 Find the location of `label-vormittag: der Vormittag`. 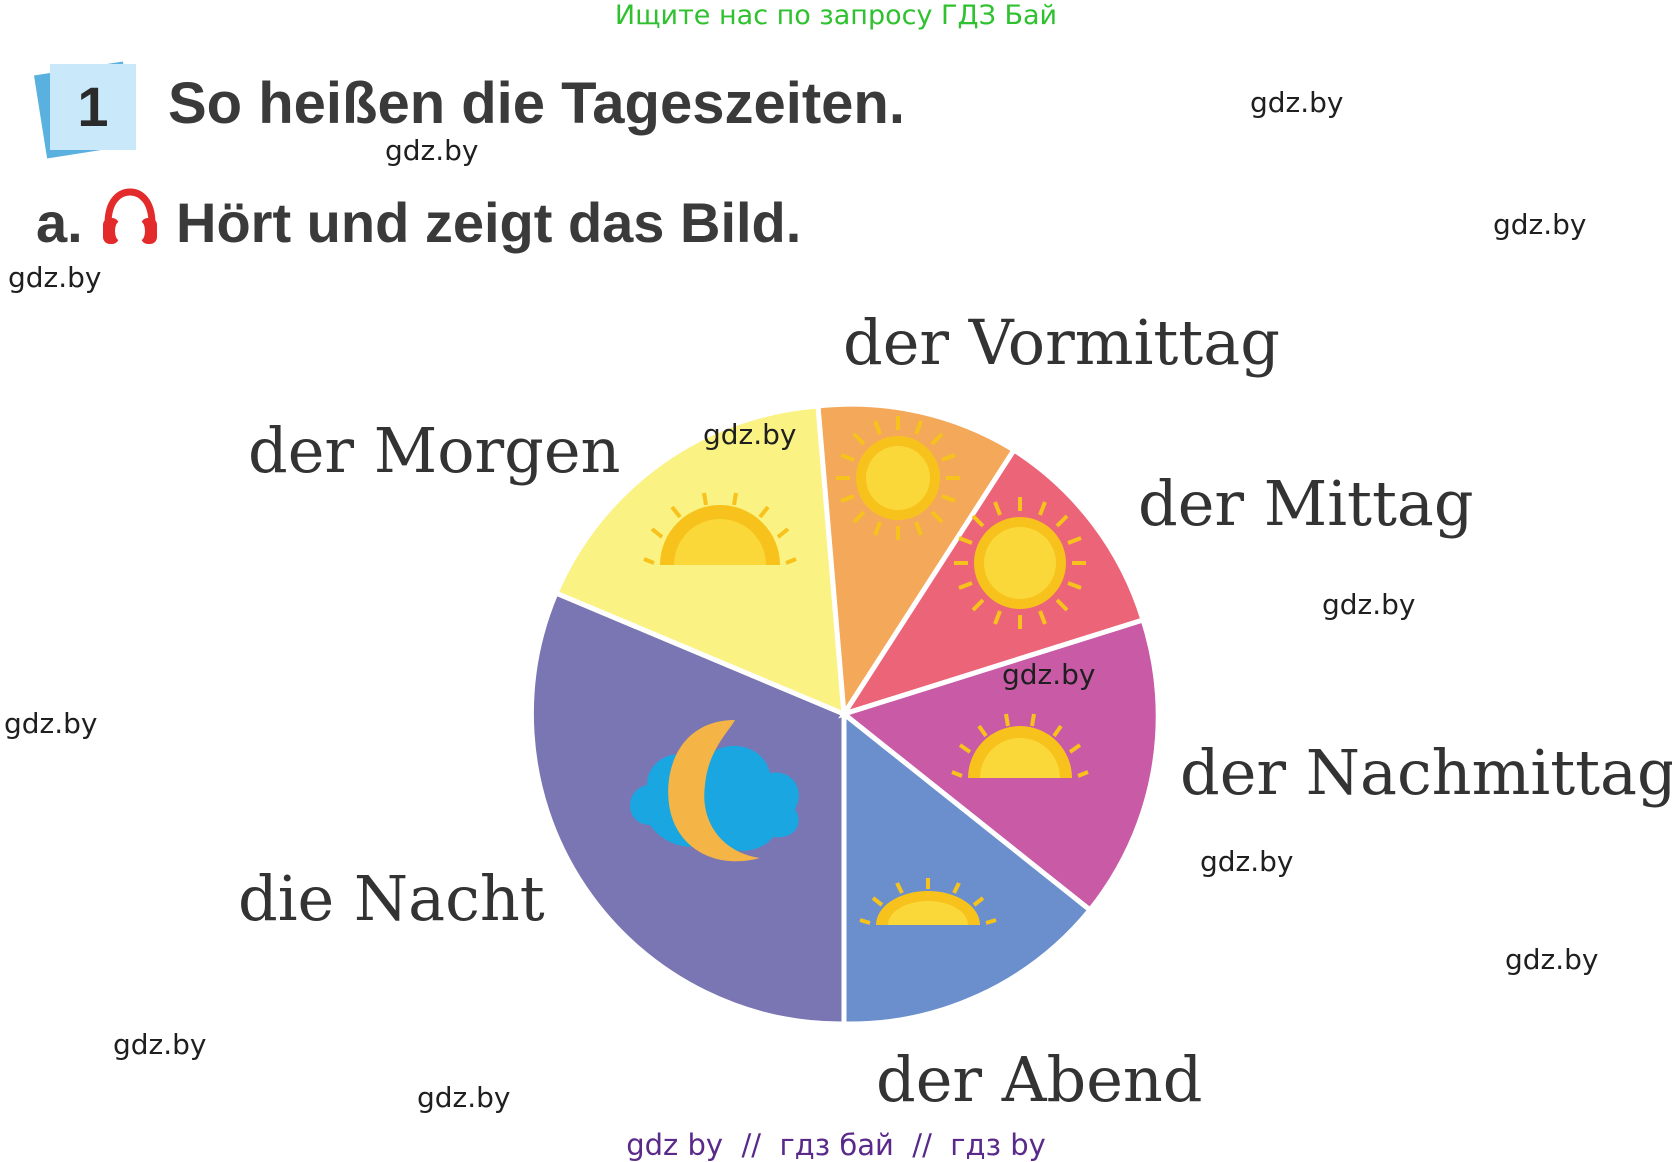

label-vormittag: der Vormittag is located at coordinates (1061, 342).